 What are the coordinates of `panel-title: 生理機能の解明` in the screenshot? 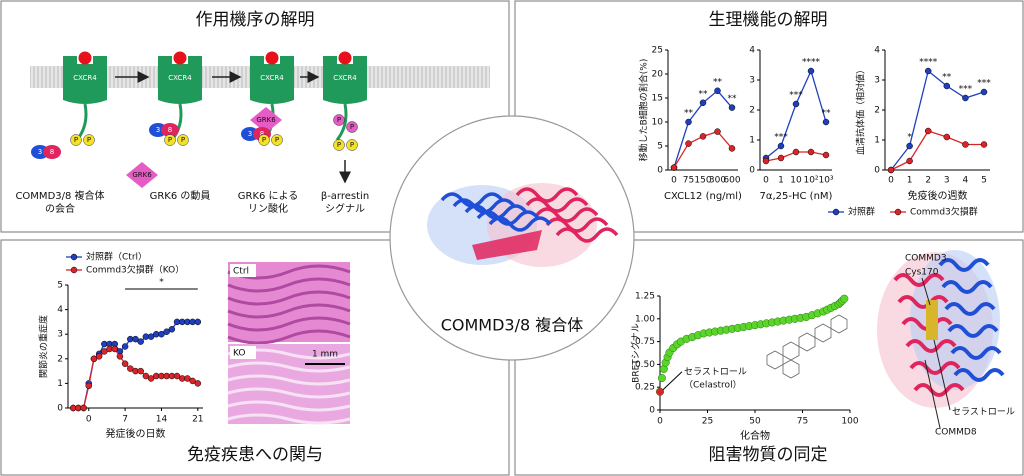 It's located at (768, 20).